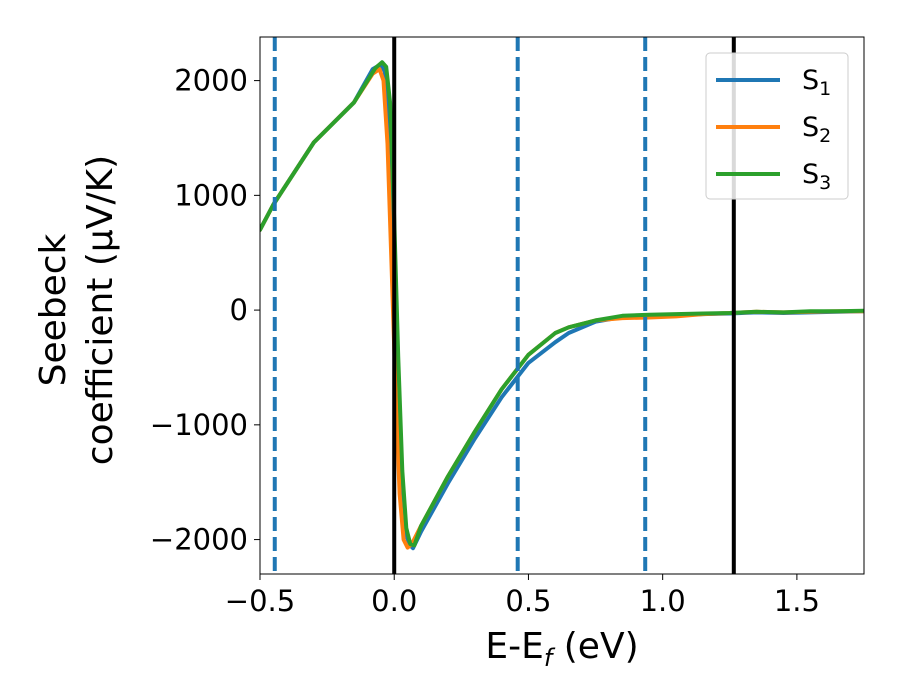  Describe the element at coordinates (199, 425) in the screenshot. I see `y-tick-label: −1000` at that location.